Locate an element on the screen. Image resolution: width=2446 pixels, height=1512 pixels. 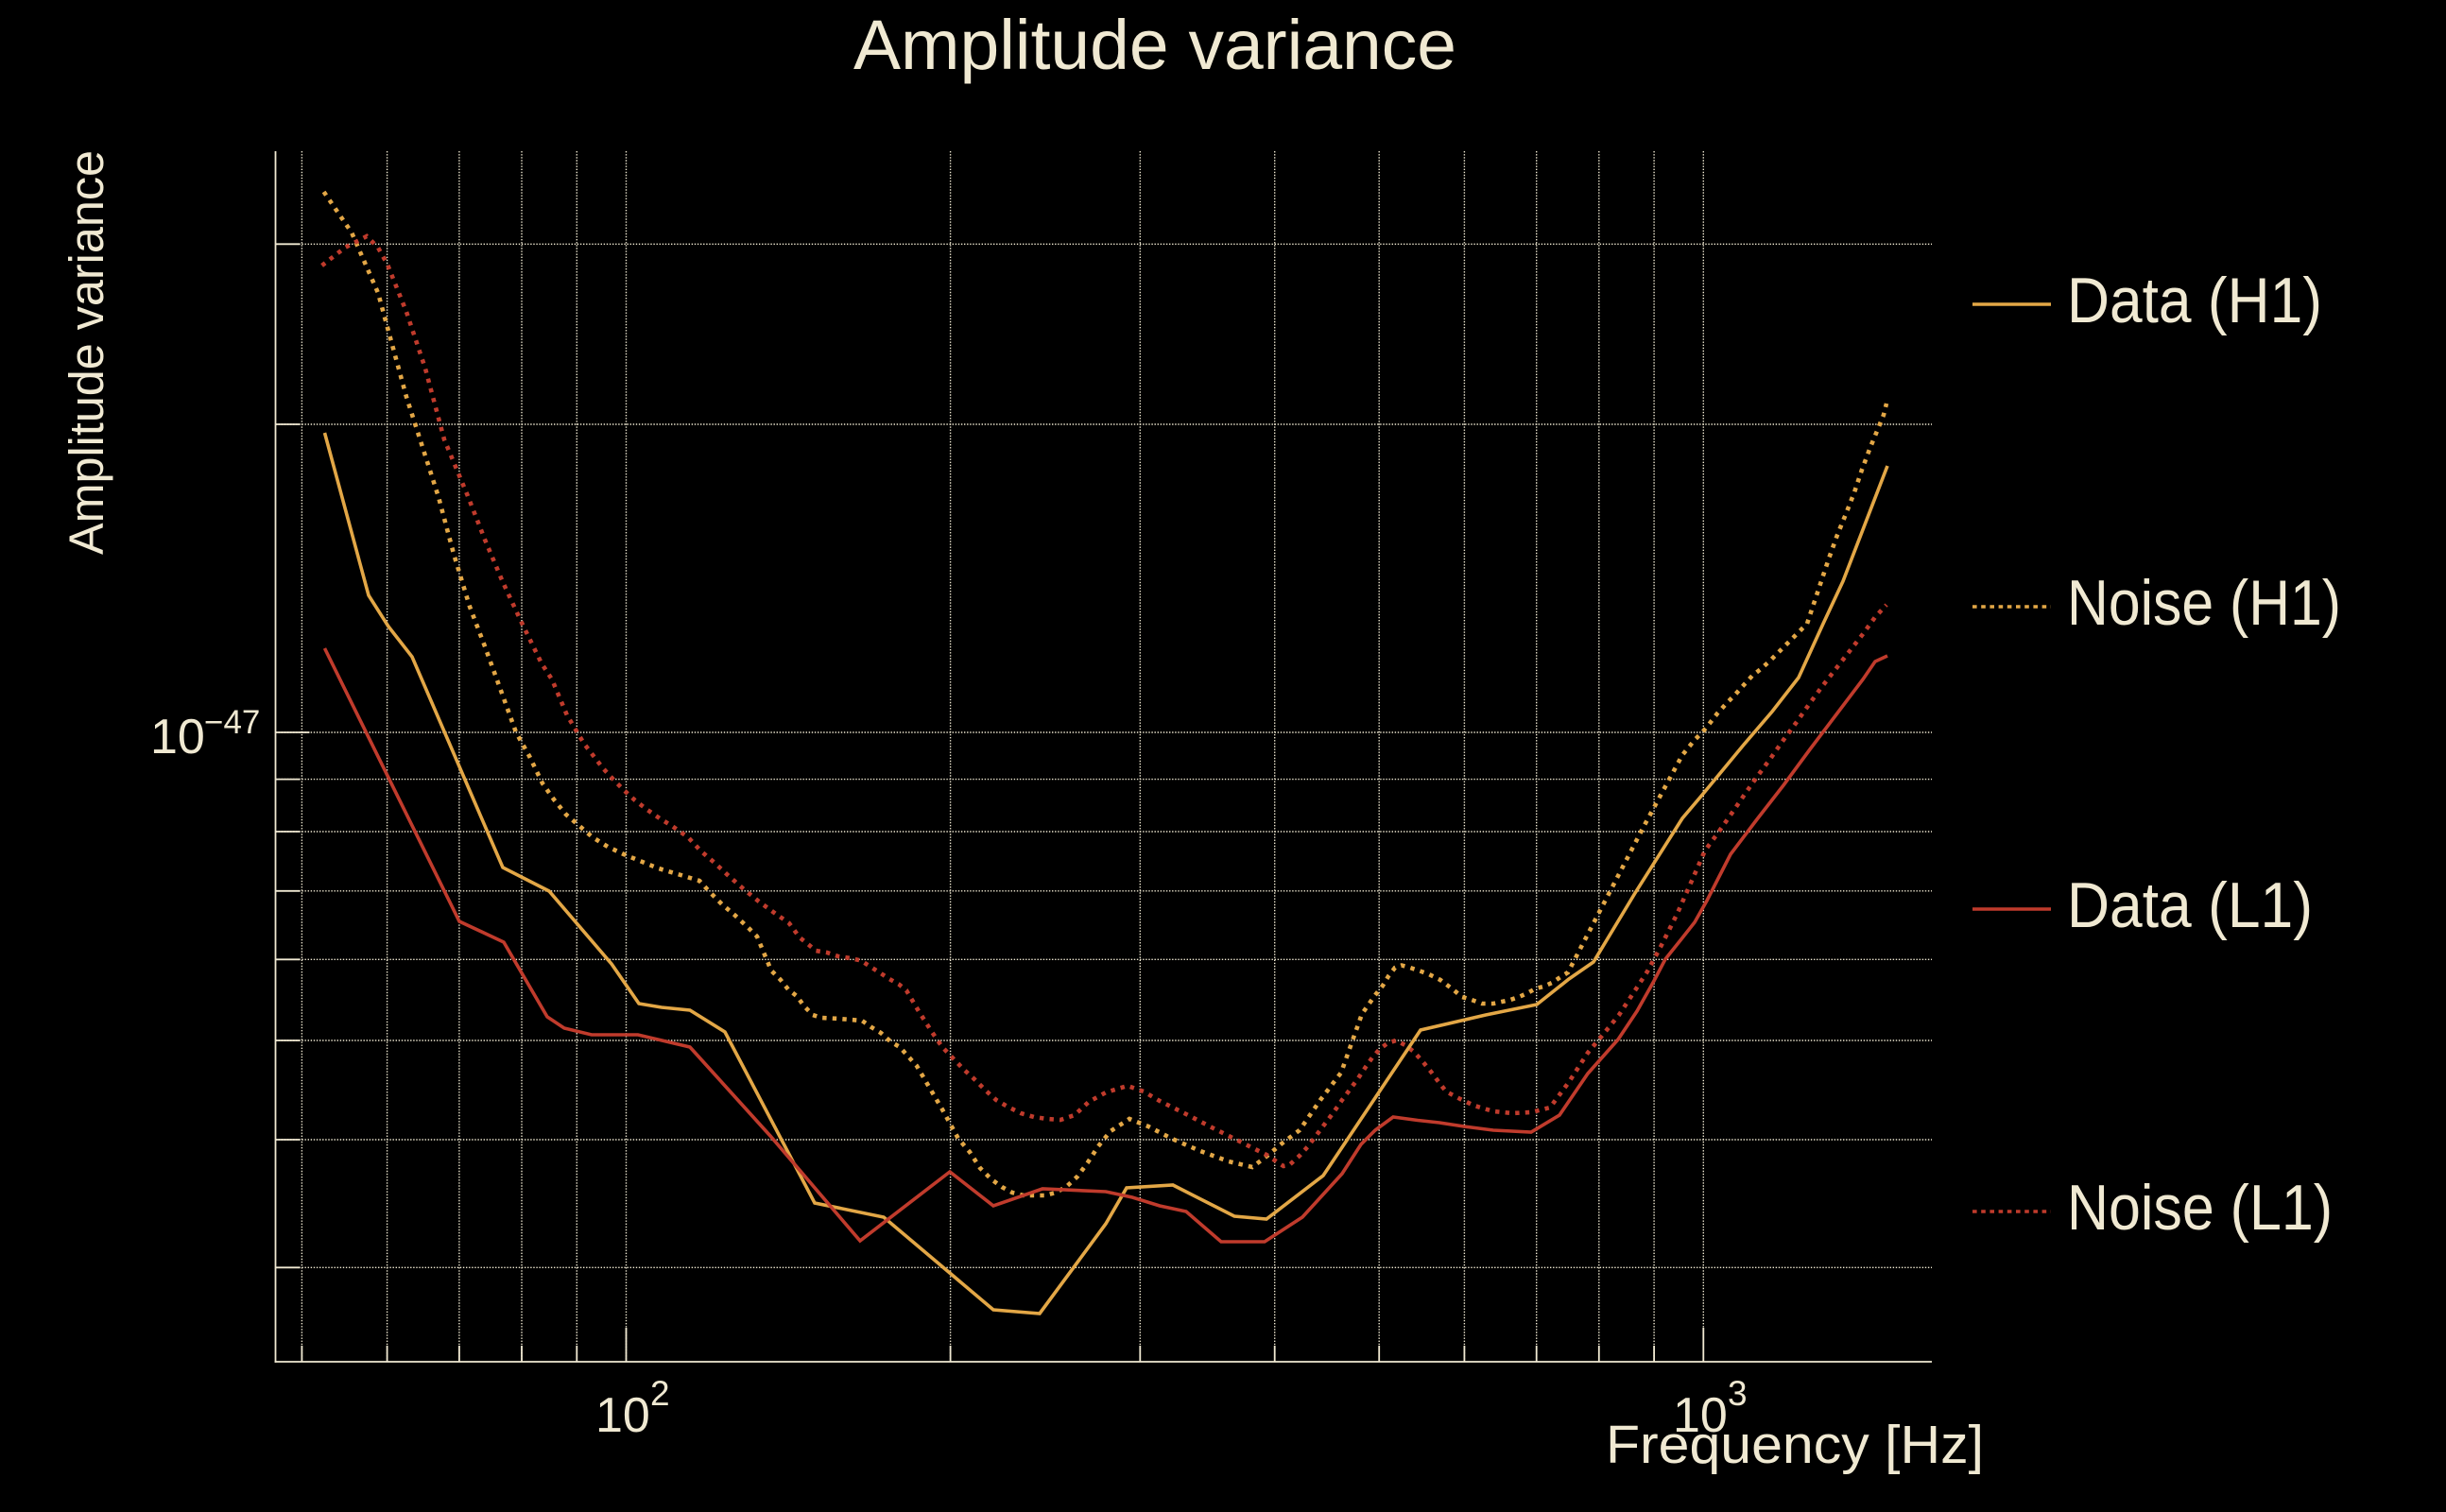
svg-text: 3 is located at coordinates (1738, 1393).